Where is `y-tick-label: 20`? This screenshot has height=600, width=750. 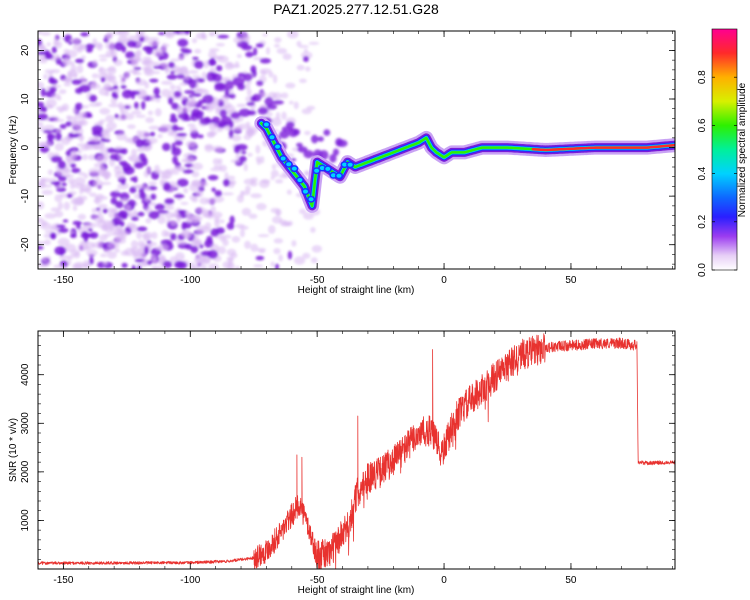
y-tick-label: 20 is located at coordinates (25, 50).